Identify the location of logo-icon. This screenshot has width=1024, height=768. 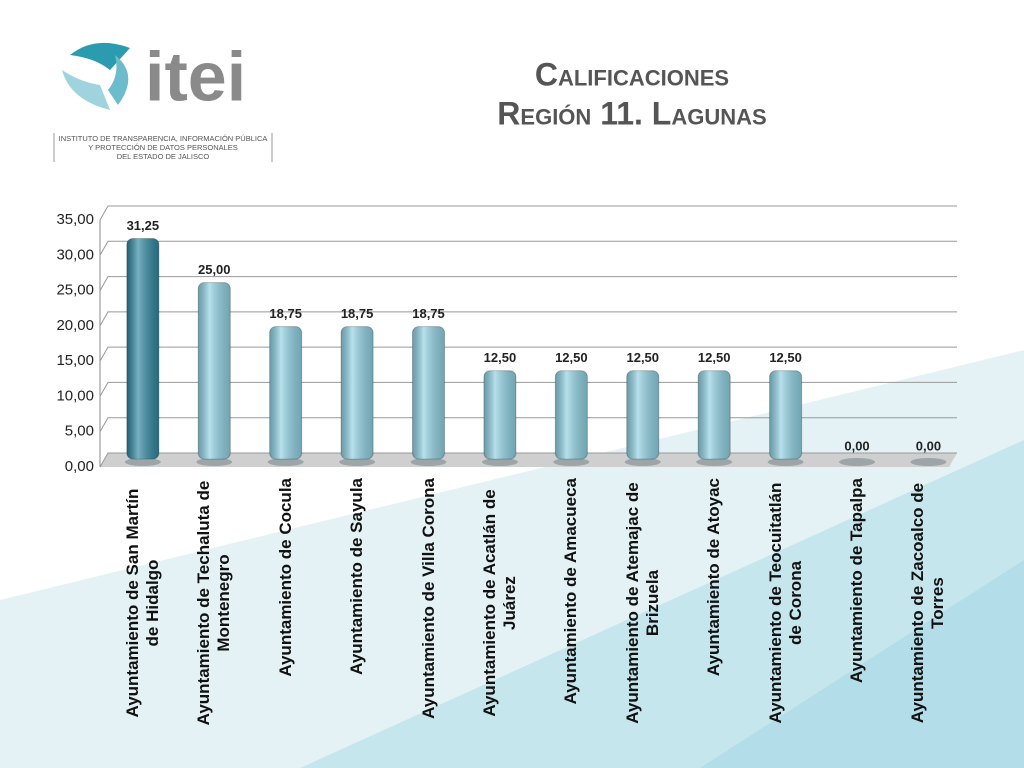
(96, 76).